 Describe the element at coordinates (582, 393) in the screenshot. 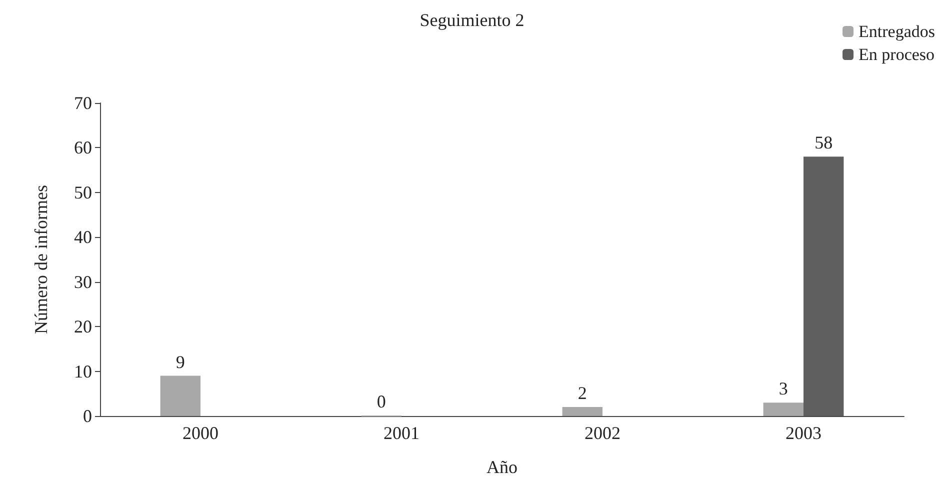

I see `data-label: 2` at that location.